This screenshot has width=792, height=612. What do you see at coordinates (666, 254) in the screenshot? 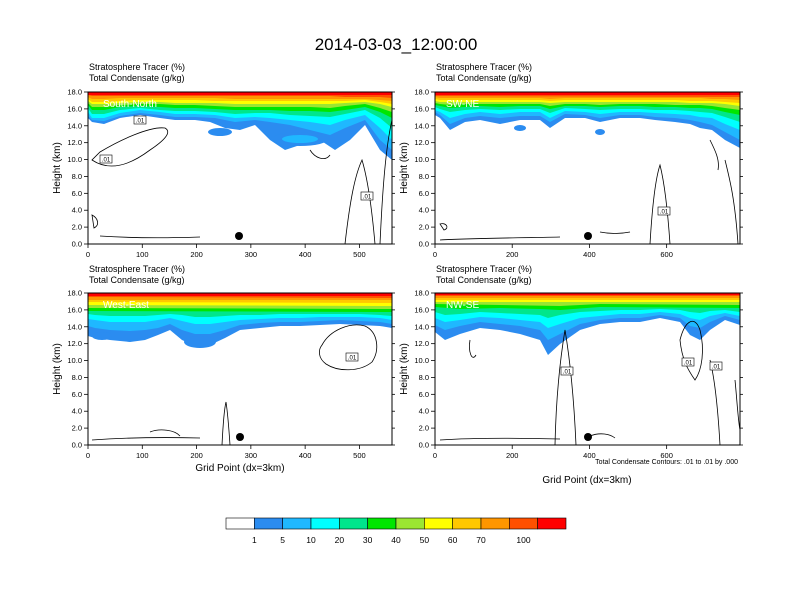
I see `x-tick-label: 600` at bounding box center [666, 254].